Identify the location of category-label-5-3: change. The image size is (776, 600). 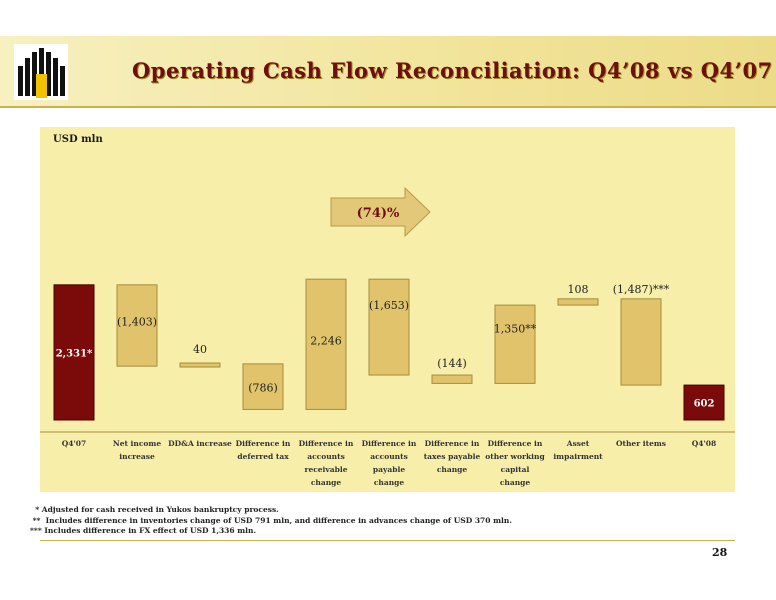
(389, 482).